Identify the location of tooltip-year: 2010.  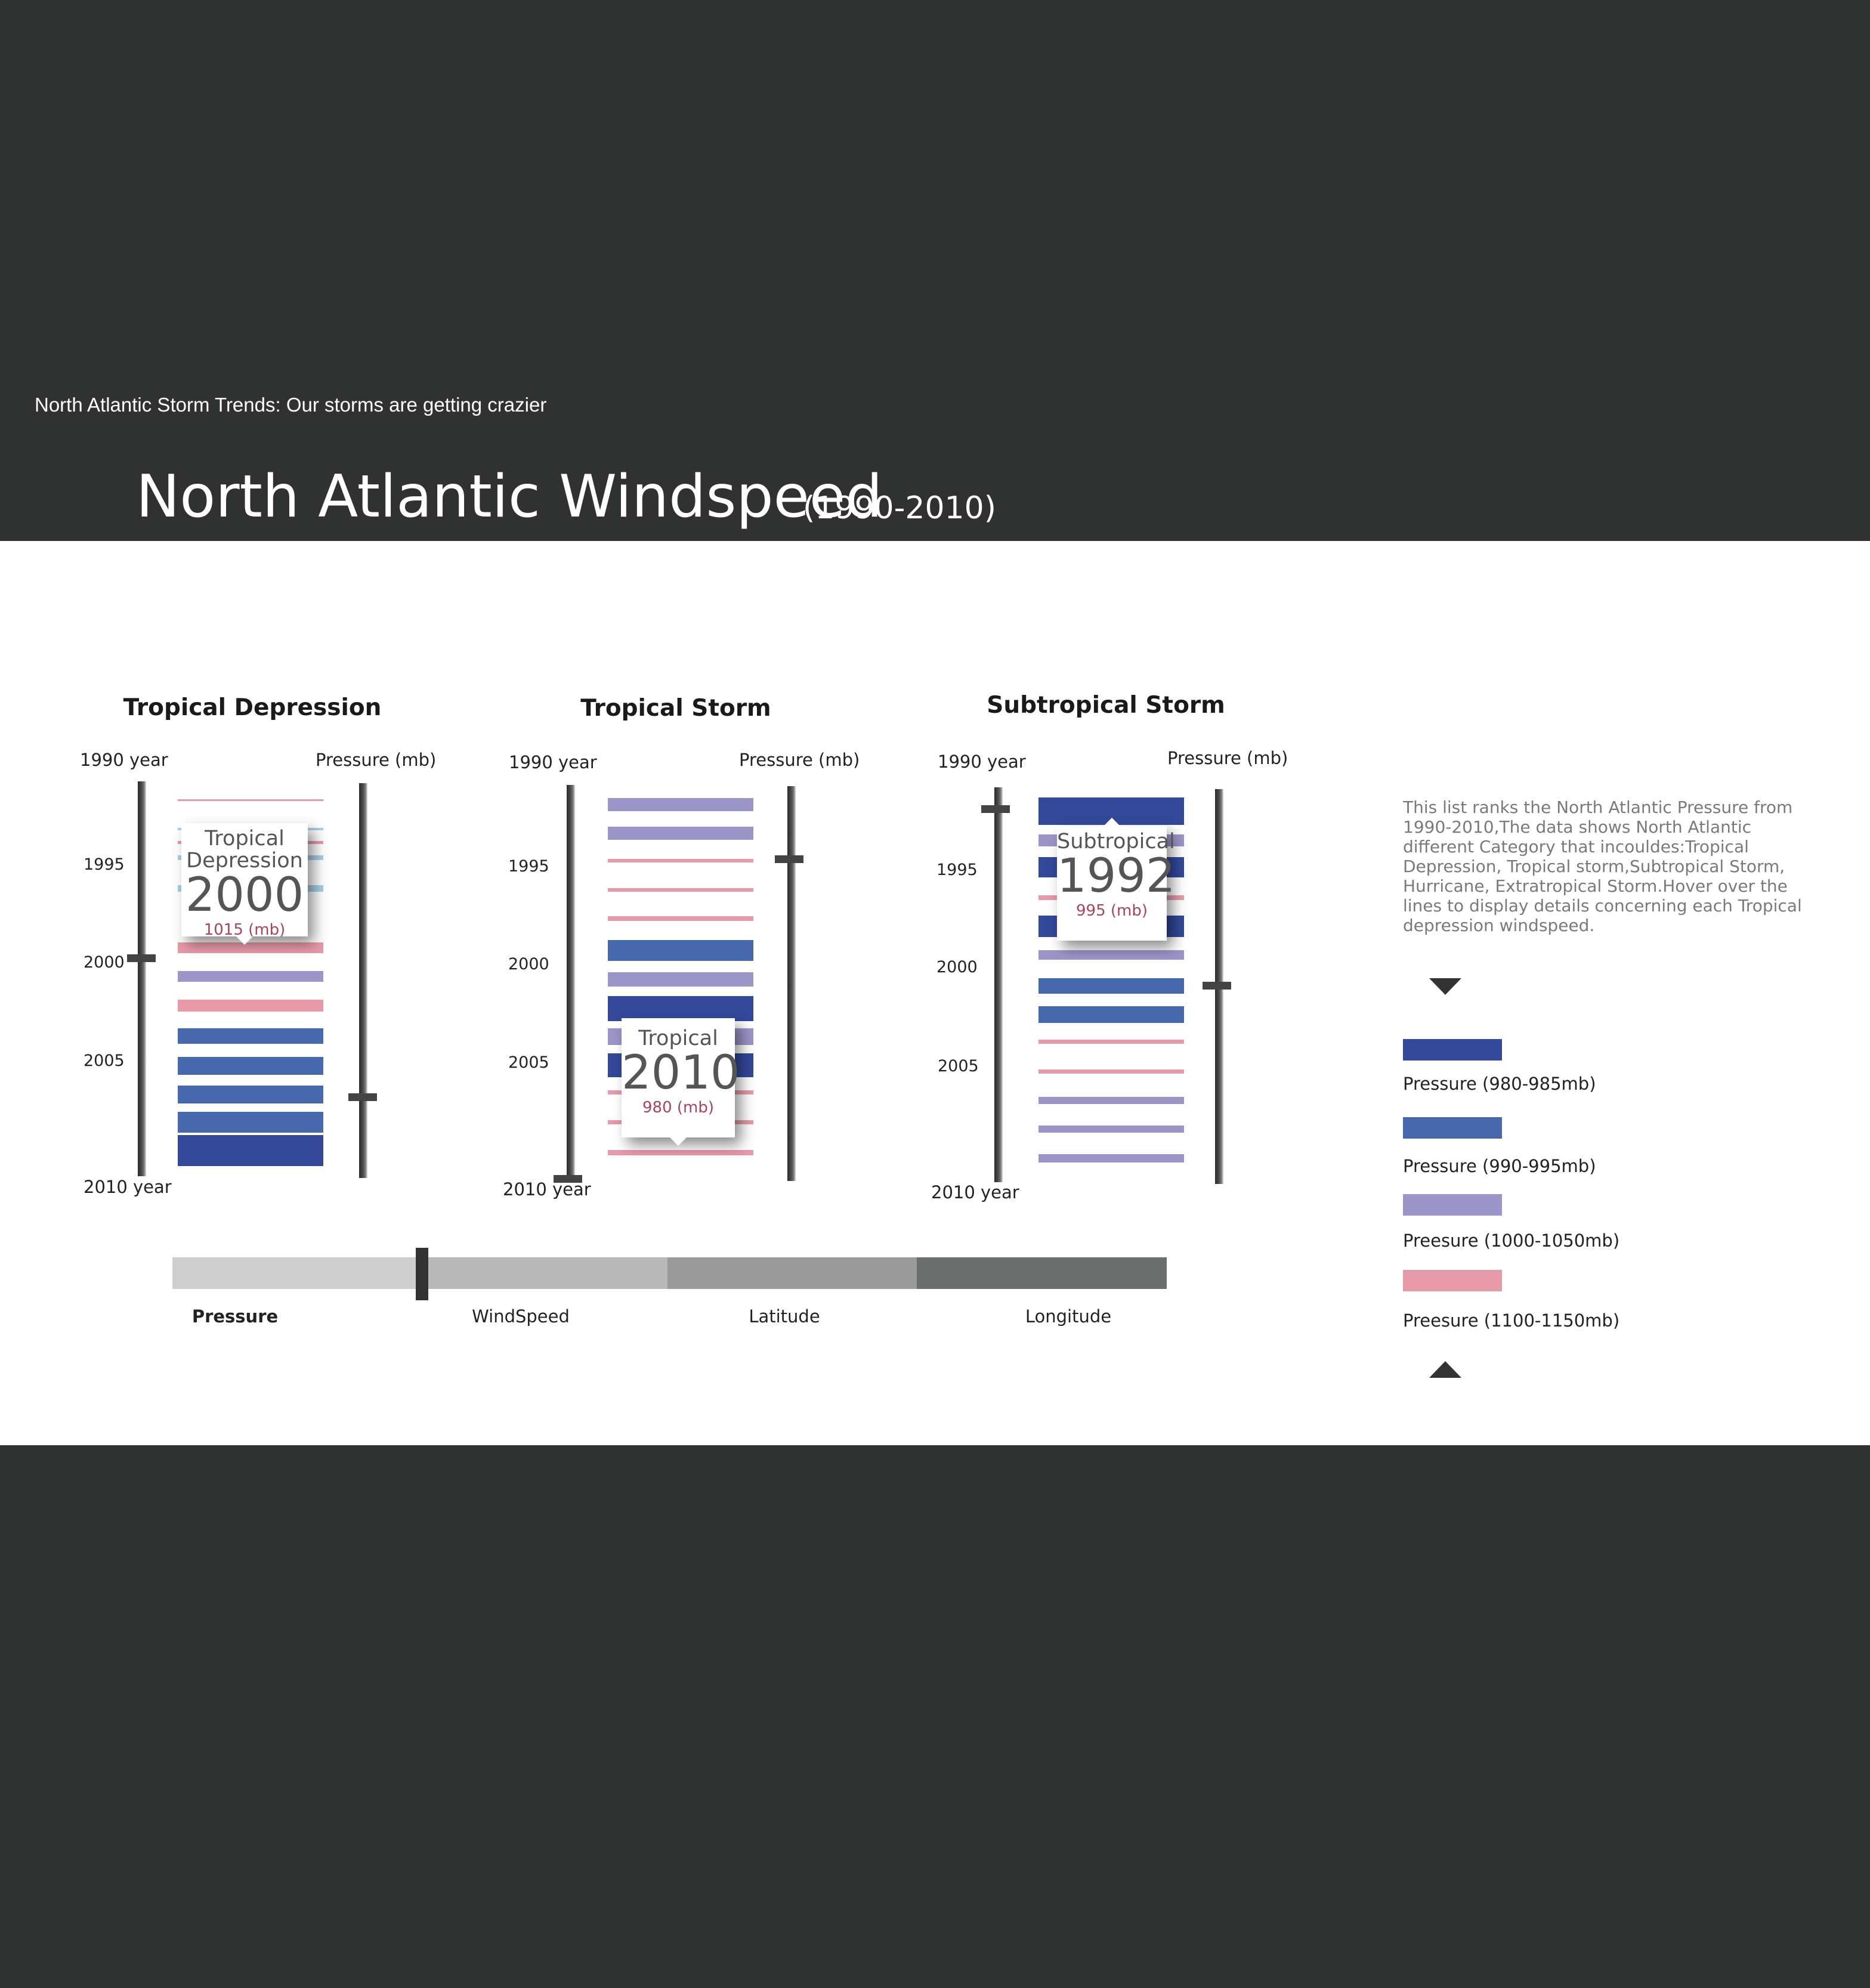
(681, 1073).